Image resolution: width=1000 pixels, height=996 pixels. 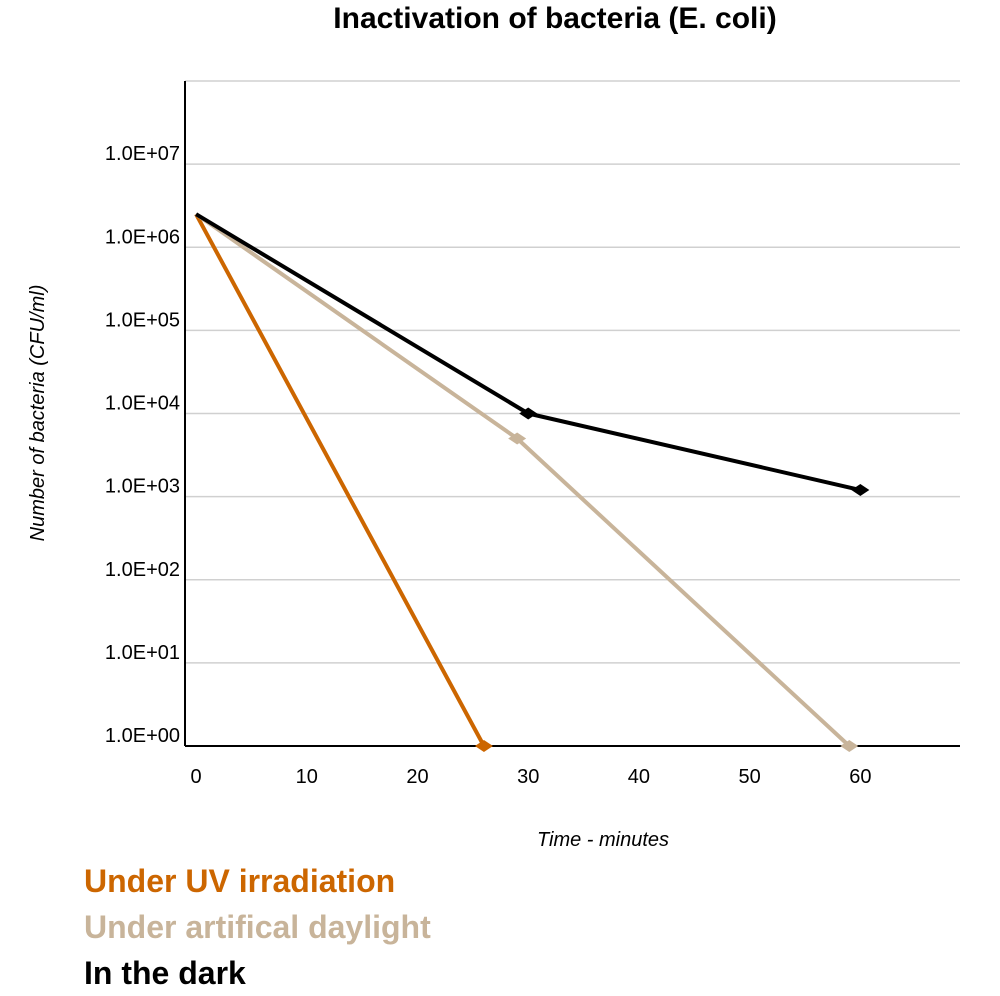 What do you see at coordinates (417, 777) in the screenshot?
I see `x-tick-label: 20` at bounding box center [417, 777].